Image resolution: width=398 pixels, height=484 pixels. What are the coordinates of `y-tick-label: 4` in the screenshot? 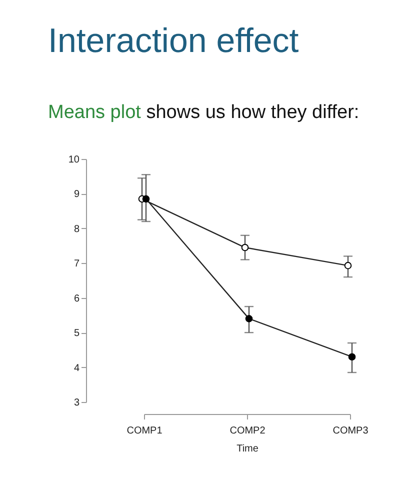 It's located at (77, 368).